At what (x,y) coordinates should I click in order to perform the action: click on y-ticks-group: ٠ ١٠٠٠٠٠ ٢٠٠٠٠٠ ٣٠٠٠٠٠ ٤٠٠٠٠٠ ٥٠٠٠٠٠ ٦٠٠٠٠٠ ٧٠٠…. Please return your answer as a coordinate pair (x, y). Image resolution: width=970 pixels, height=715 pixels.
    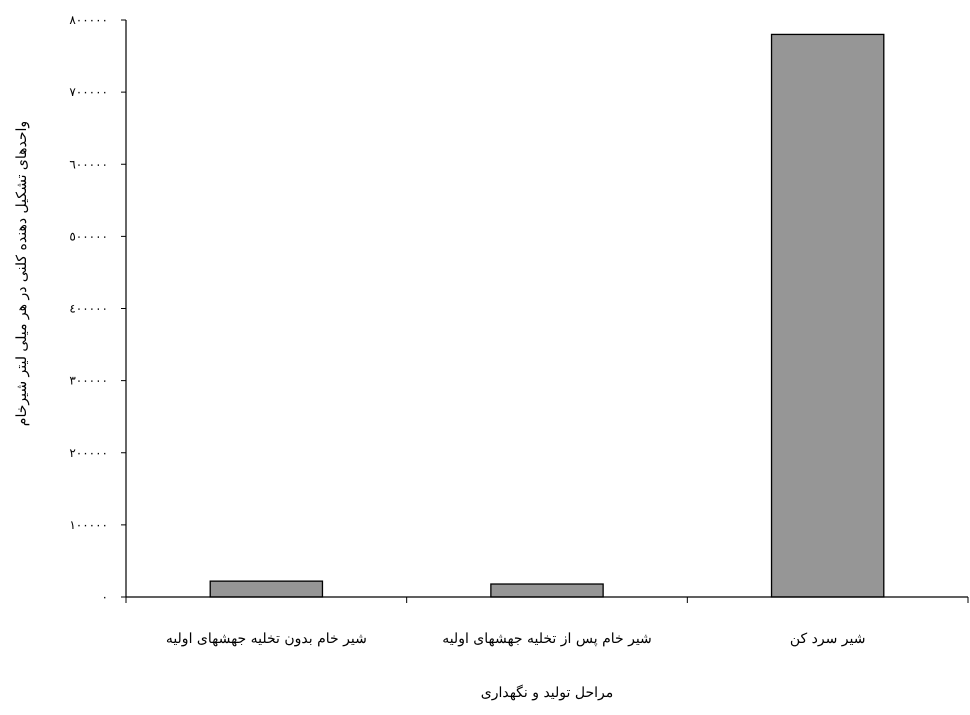
    Looking at the image, I should click on (97, 308).